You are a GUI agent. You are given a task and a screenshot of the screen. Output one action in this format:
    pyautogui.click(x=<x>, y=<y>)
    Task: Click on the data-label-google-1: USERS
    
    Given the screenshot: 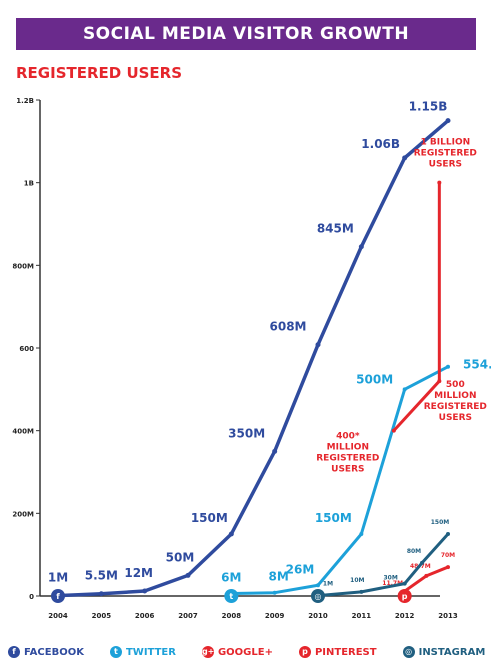 What is the action you would take?
    pyautogui.click(x=455, y=418)
    